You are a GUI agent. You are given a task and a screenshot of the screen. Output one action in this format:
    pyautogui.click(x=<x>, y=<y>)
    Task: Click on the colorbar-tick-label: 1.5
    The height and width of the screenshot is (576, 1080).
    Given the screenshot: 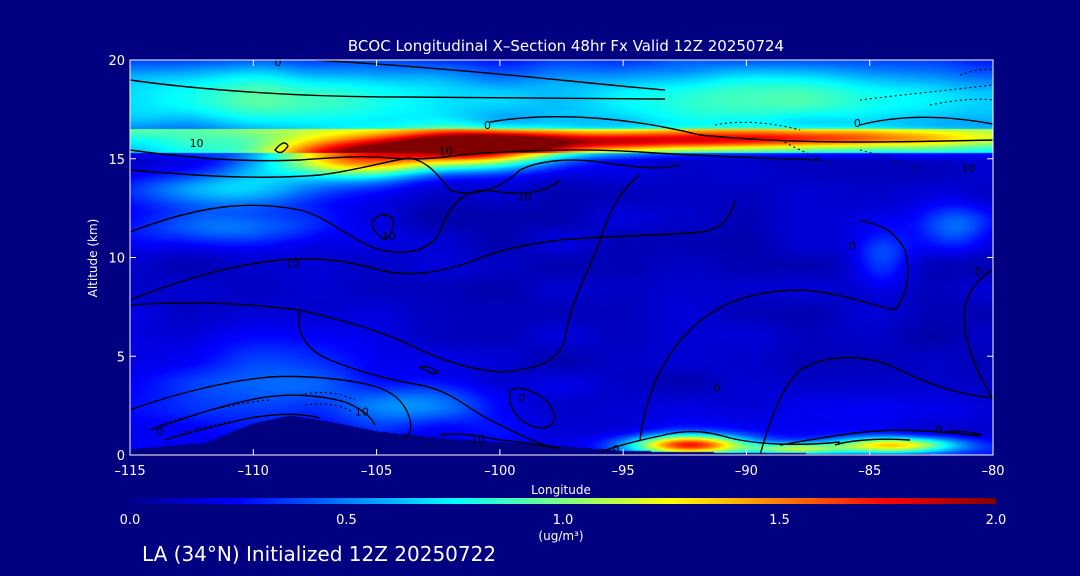 What is the action you would take?
    pyautogui.click(x=779, y=520)
    